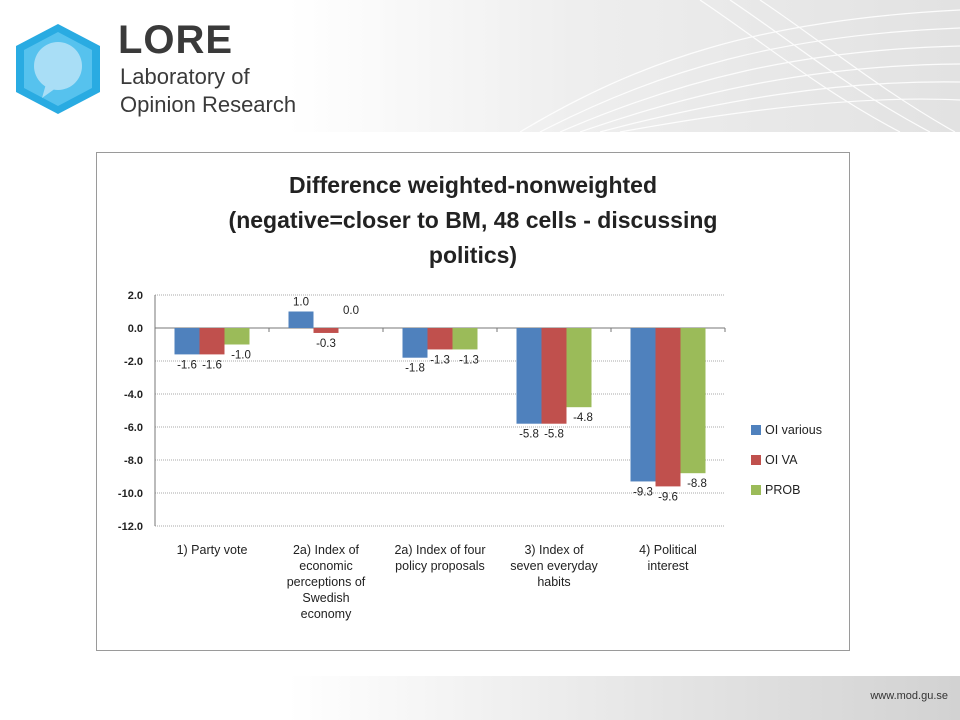  What do you see at coordinates (326, 550) in the screenshot?
I see `x-category-label: 2a) Index of` at bounding box center [326, 550].